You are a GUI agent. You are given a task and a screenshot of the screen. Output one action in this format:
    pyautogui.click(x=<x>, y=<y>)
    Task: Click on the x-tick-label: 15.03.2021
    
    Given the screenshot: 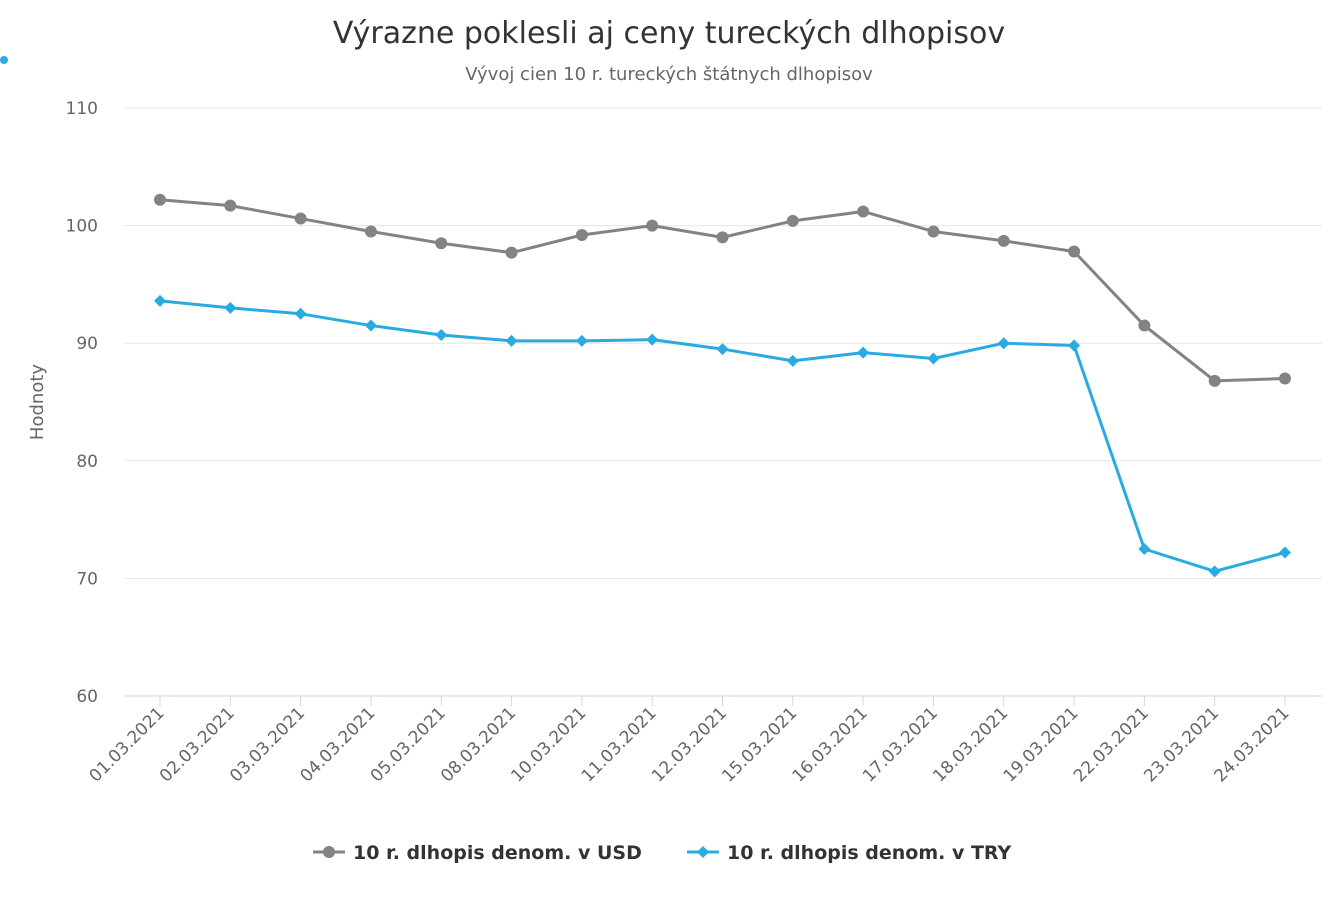 What is the action you would take?
    pyautogui.click(x=759, y=744)
    